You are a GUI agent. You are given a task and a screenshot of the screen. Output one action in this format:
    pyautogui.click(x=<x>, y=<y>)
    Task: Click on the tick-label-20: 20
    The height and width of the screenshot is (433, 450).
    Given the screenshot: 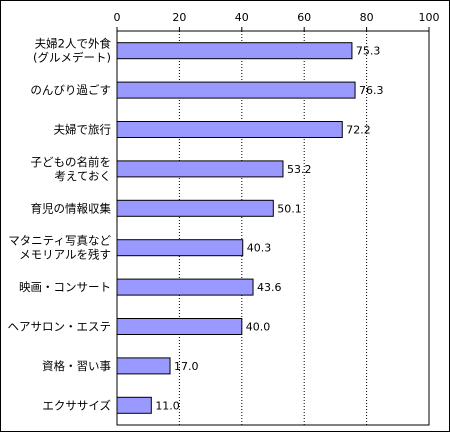 What is the action you would take?
    pyautogui.click(x=179, y=17)
    